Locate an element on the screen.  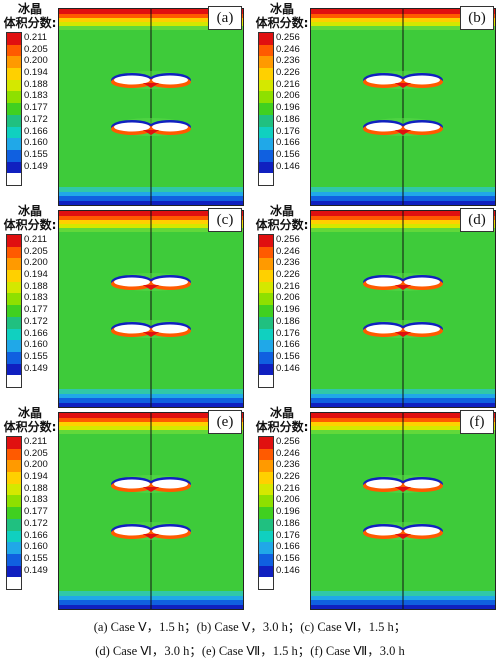
scale-label: 0.226 is located at coordinates (288, 275).